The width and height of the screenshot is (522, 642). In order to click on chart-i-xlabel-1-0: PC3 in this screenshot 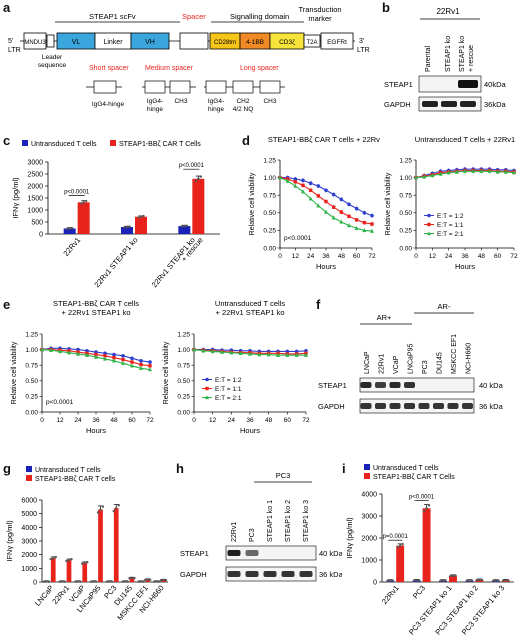, I will do `click(419, 592)`.